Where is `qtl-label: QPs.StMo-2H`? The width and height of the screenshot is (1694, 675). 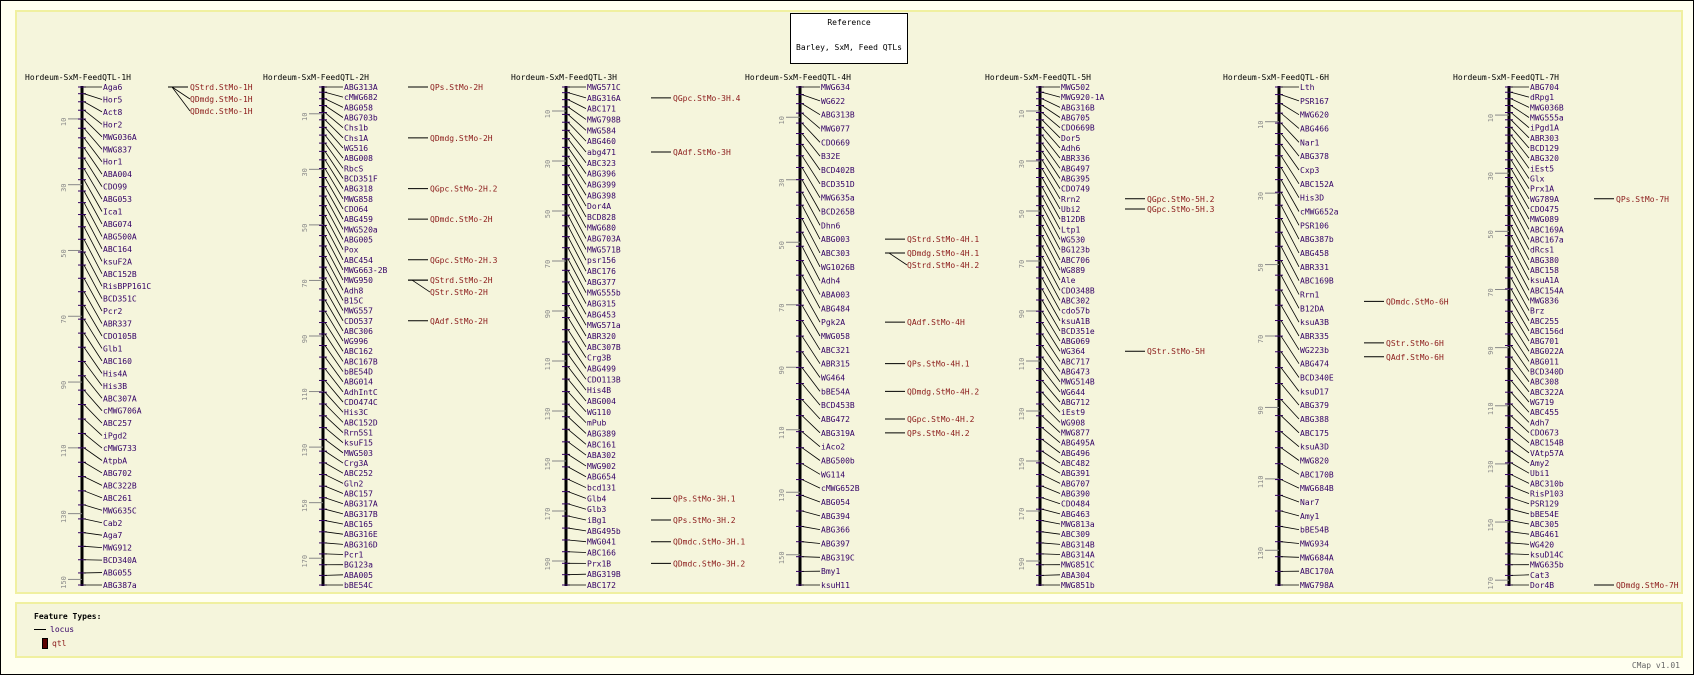
qtl-label: QPs.StMo-2H is located at coordinates (456, 87).